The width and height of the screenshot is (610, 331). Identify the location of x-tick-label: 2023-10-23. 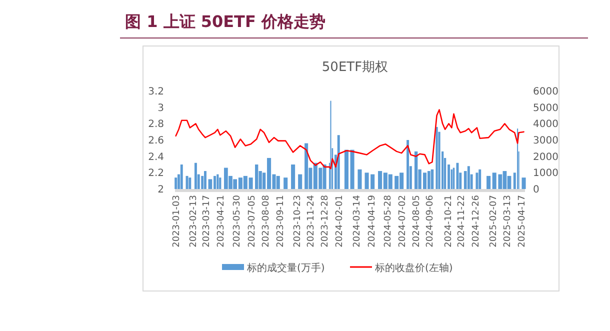
(298, 221).